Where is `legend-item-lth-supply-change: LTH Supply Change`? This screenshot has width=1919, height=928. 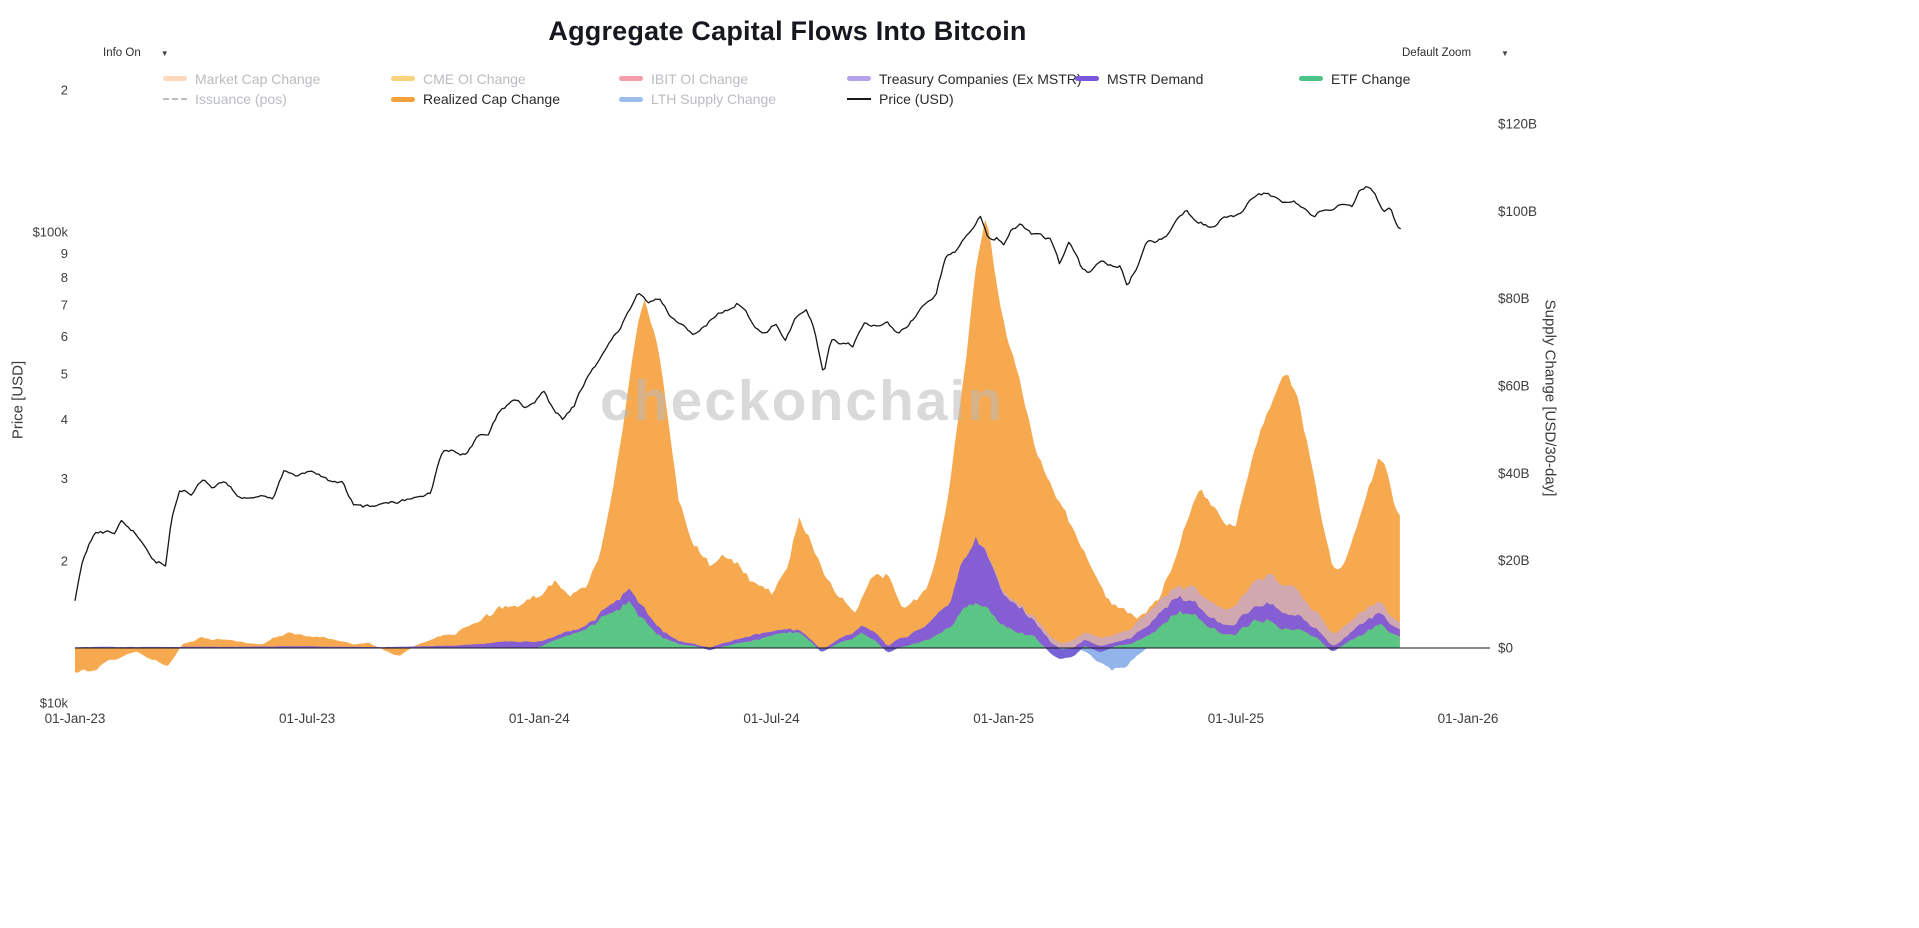
legend-item-lth-supply-change: LTH Supply Change is located at coordinates (697, 99).